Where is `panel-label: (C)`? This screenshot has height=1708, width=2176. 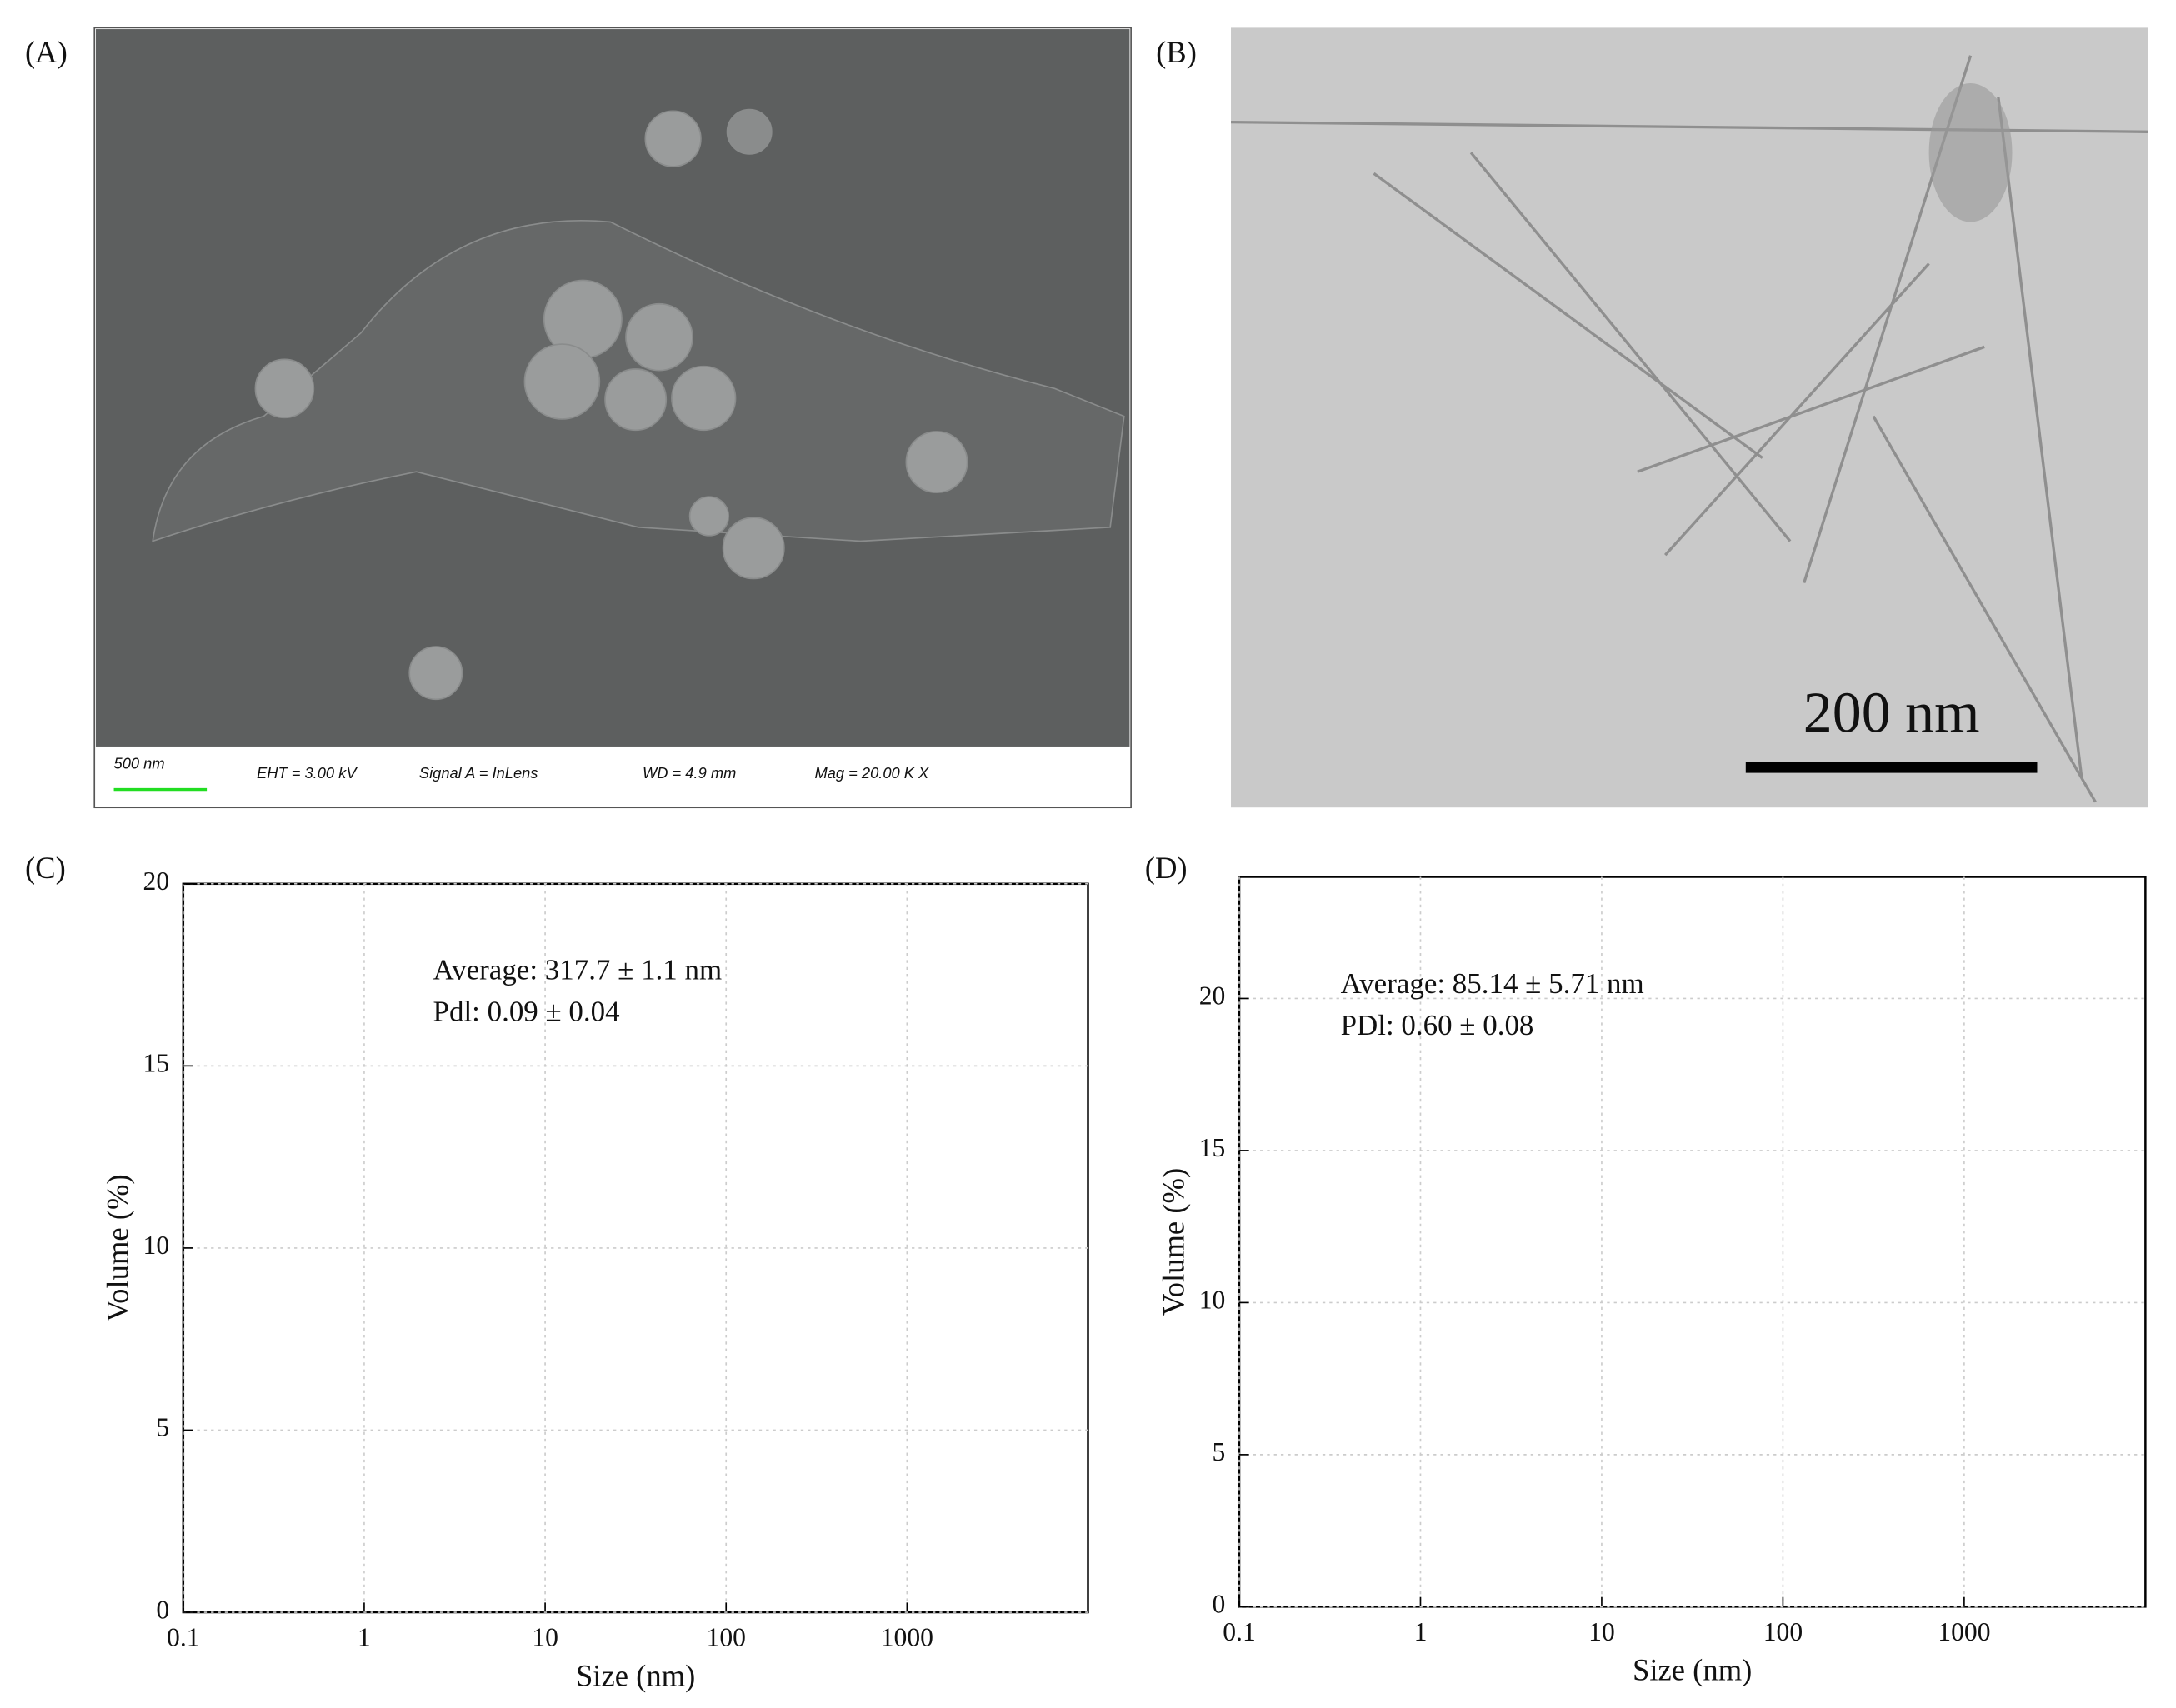 panel-label: (C) is located at coordinates (45, 868).